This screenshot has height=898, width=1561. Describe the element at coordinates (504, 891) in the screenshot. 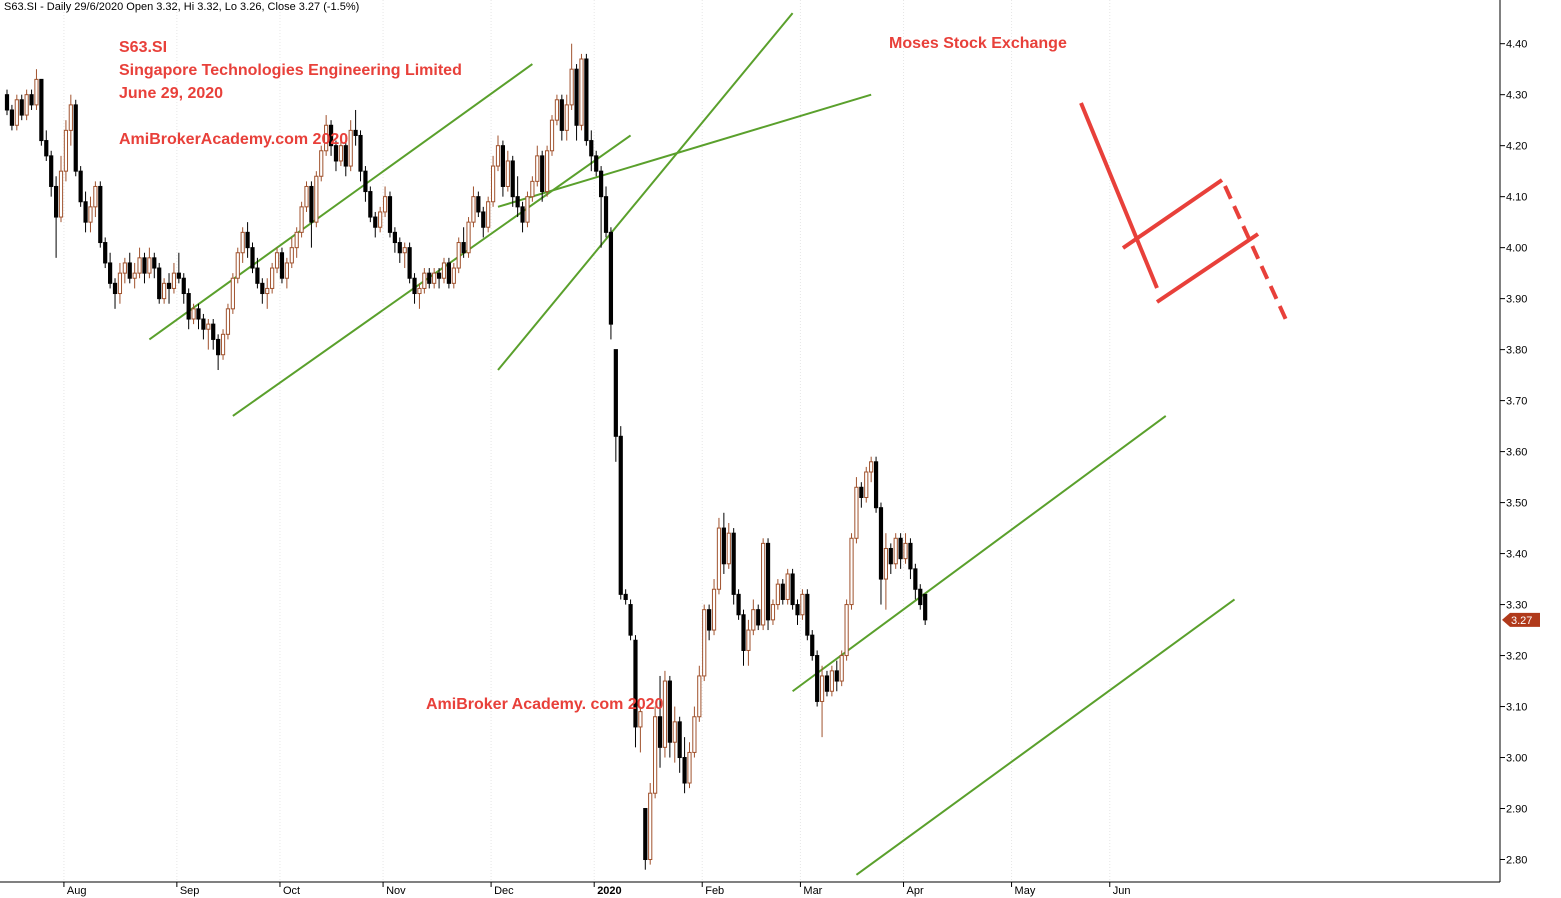

I see `x-tick-label: Dec` at that location.